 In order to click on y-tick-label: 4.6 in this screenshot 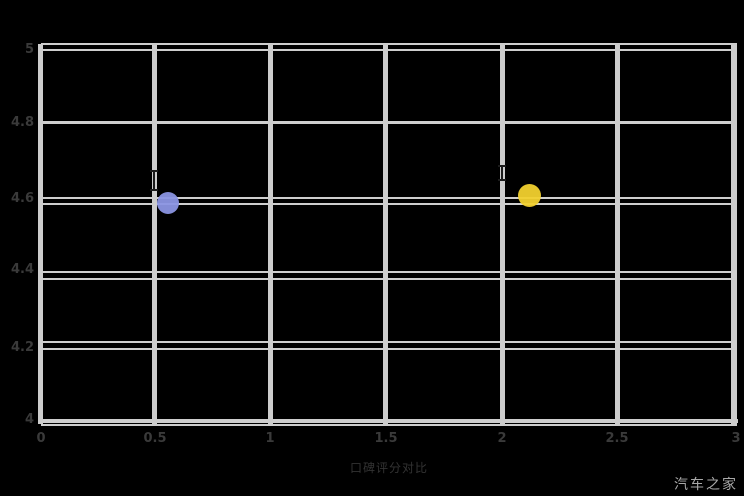, I will do `click(22, 198)`.